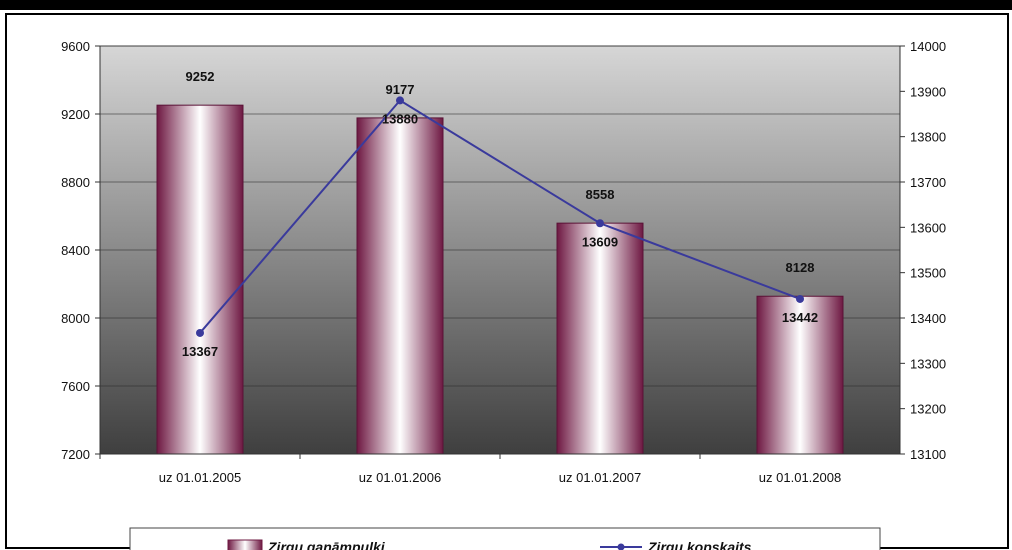 This screenshot has height=550, width=1012. I want to click on left-axis-tick-label: 8800, so click(75, 182).